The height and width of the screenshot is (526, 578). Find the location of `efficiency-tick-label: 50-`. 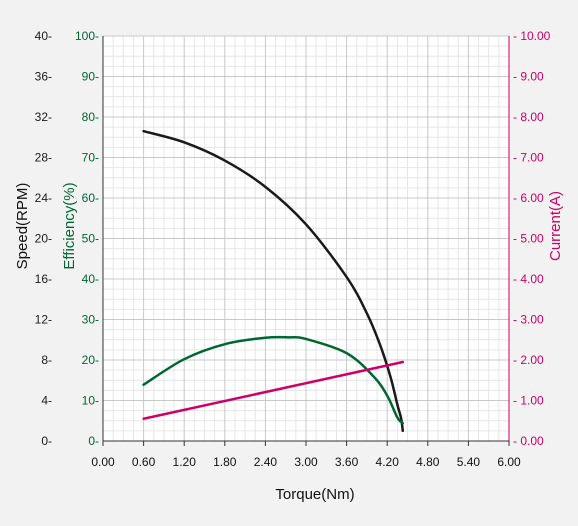

efficiency-tick-label: 50- is located at coordinates (90, 239).